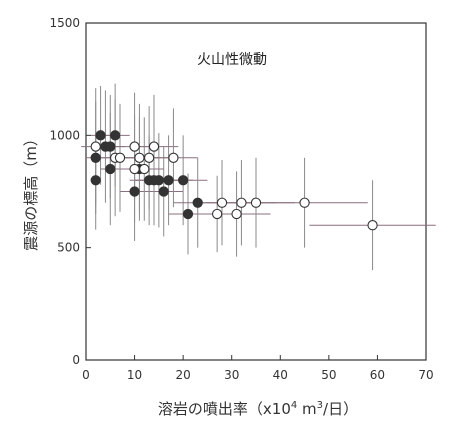 The image size is (468, 432). Describe the element at coordinates (231, 375) in the screenshot. I see `x-tick-label: 30` at that location.